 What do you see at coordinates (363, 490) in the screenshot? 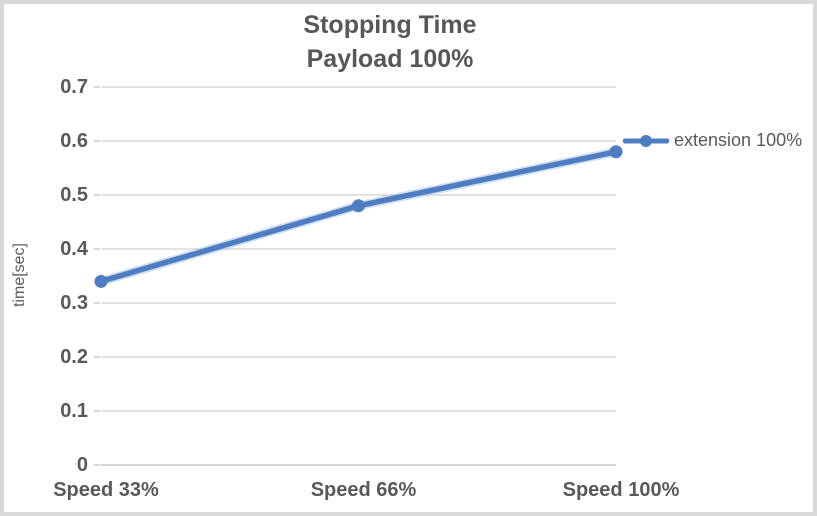
I see `x-category-label: Speed 66%` at bounding box center [363, 490].